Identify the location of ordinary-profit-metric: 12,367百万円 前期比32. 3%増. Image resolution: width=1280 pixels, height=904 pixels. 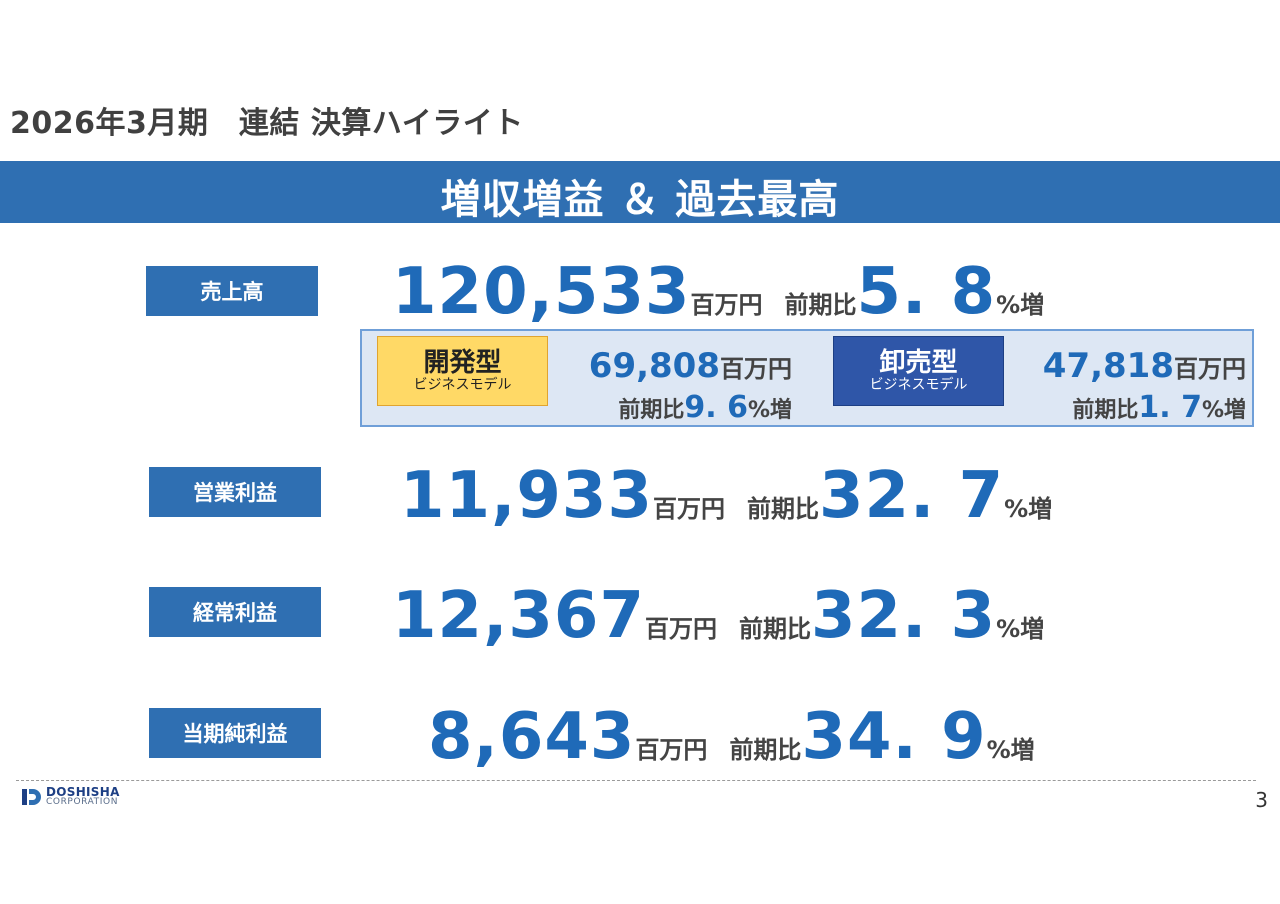
(718, 616).